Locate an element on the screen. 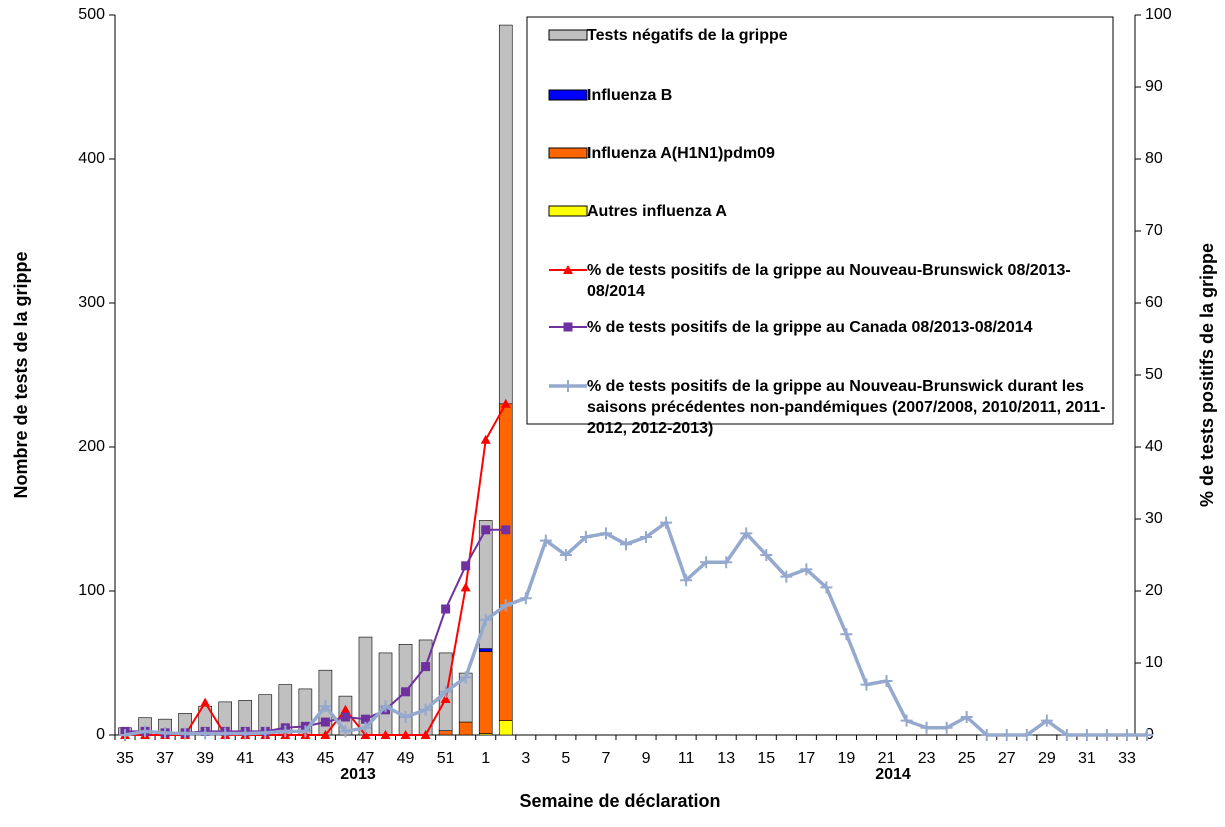  legend-label: Tests négatifs de la grippe is located at coordinates (687, 35).